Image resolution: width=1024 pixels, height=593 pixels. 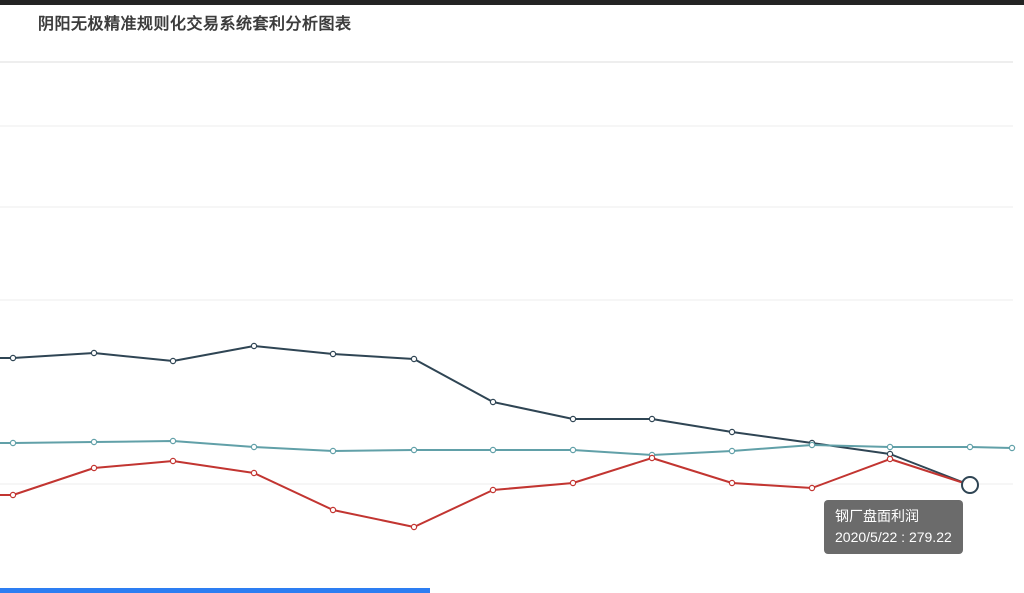 I want to click on chart-title: 阴阳无极精准规则化交易系统套利分析图表, so click(x=195, y=24).